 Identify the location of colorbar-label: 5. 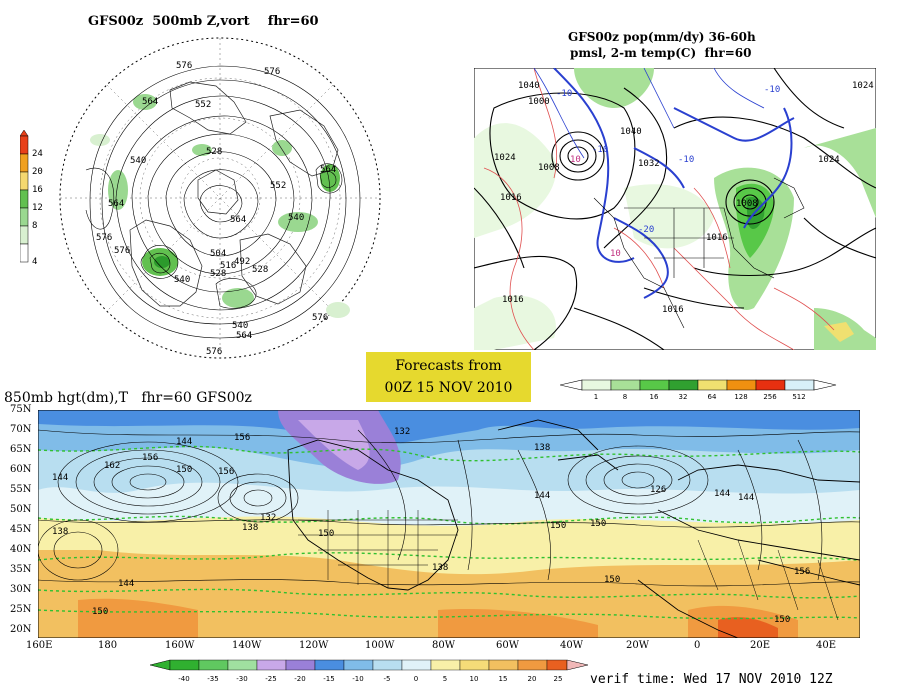
(445, 679).